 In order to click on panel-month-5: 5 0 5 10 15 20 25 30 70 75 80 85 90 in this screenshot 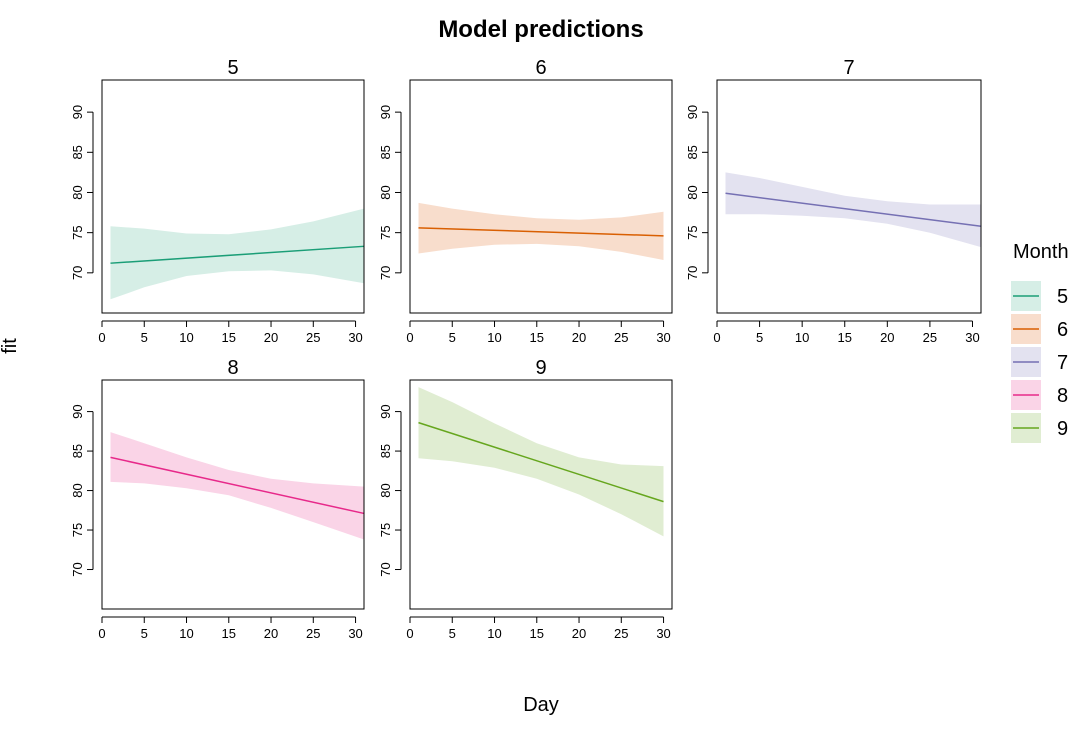, I will do `click(217, 201)`.